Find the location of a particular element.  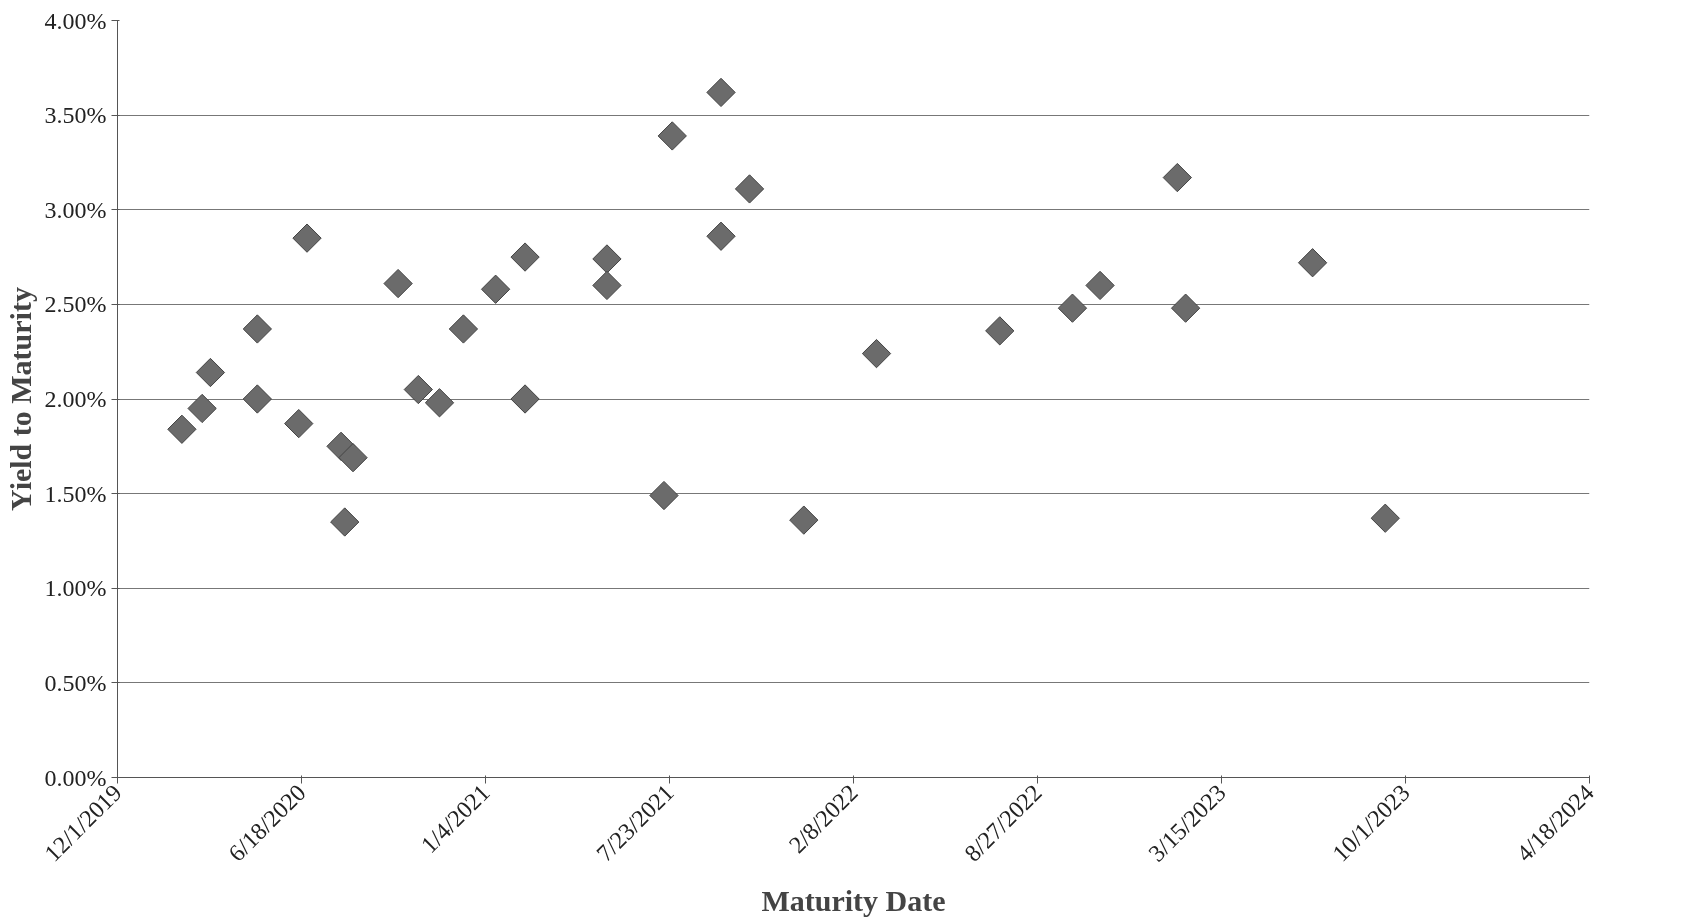

y-tick-label: 4.00% is located at coordinates (75, 20).